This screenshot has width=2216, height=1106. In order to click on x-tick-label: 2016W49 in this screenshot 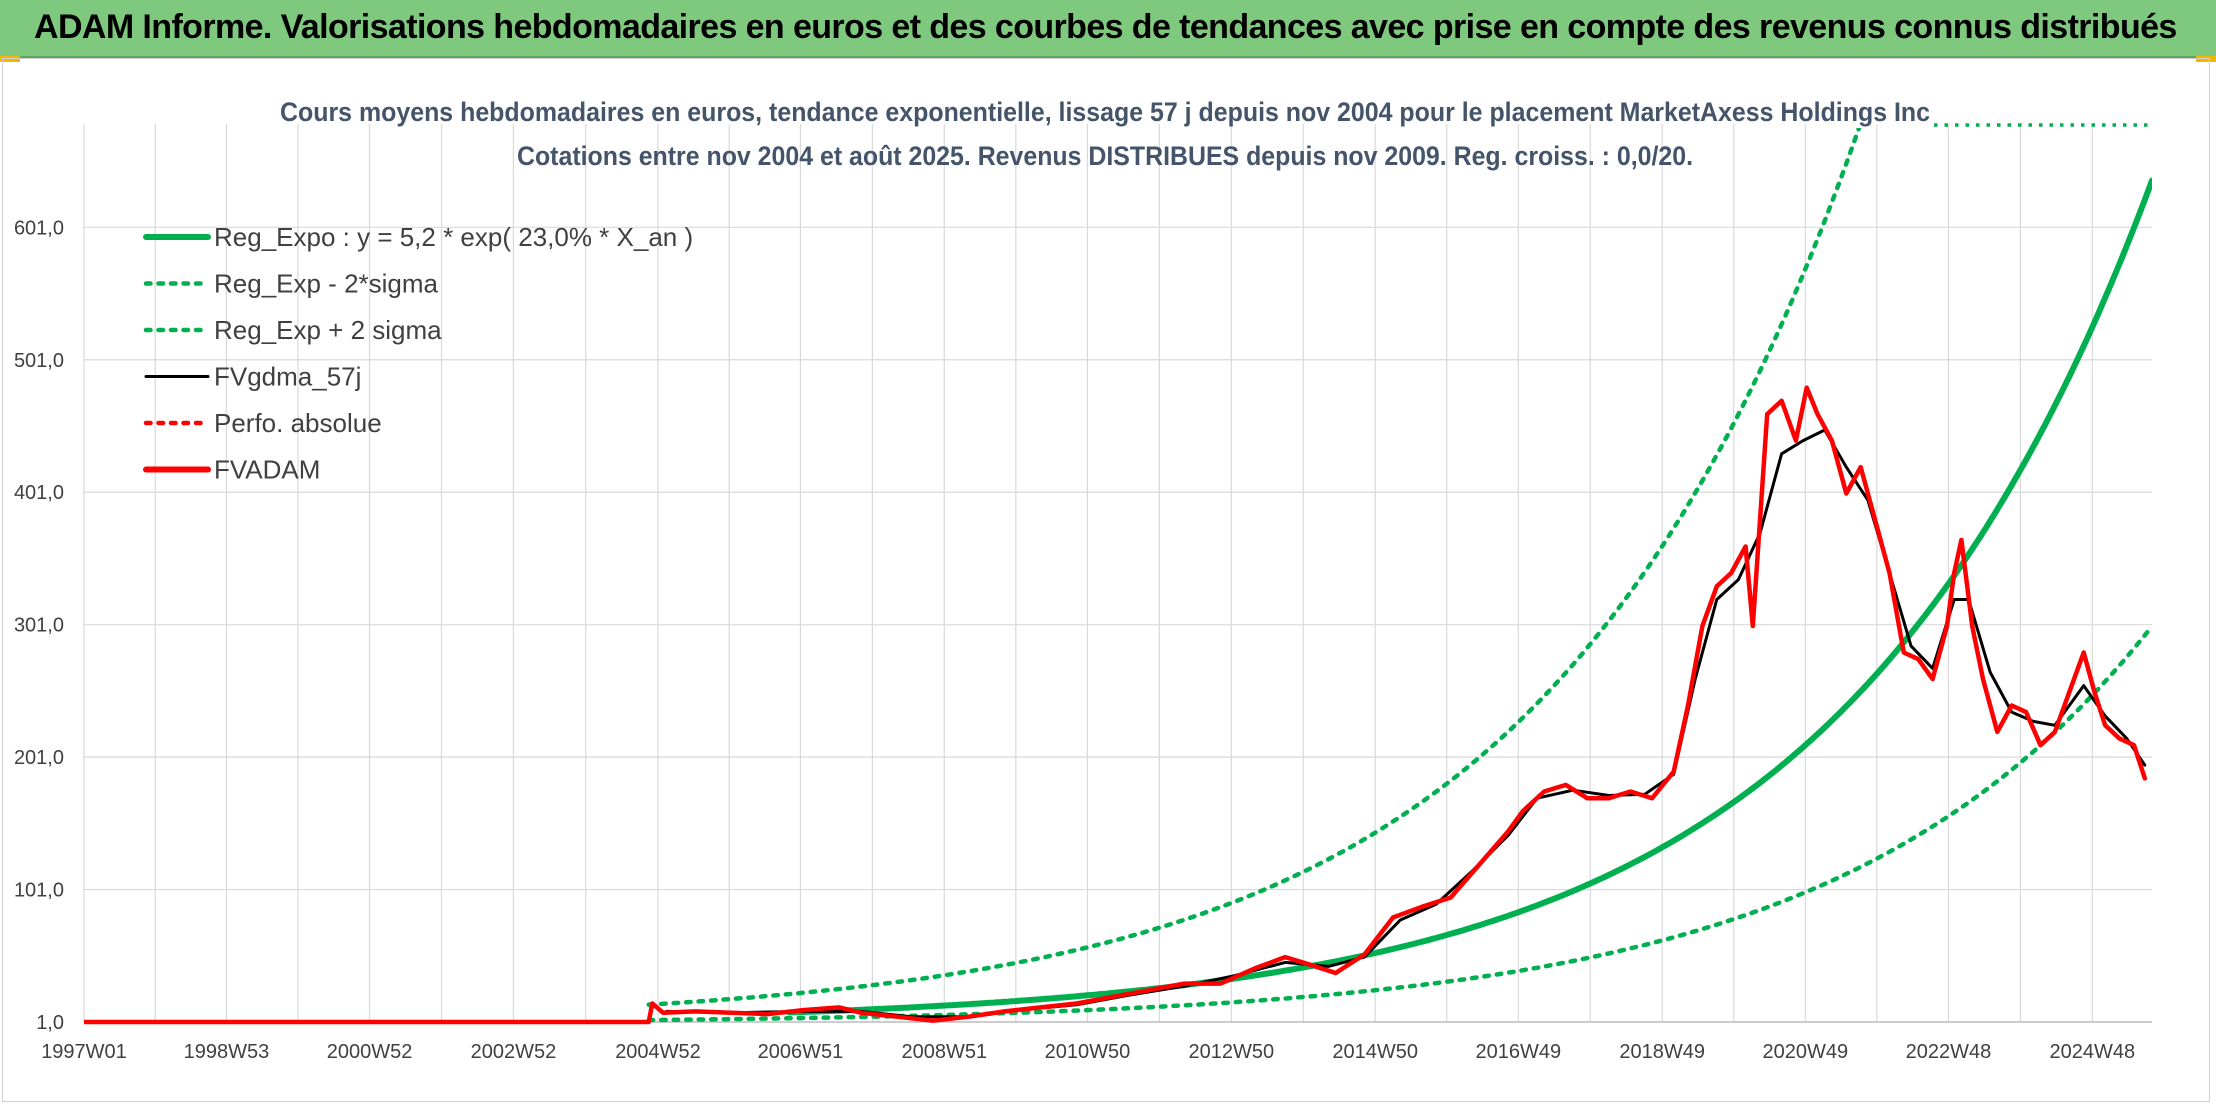, I will do `click(1518, 1052)`.